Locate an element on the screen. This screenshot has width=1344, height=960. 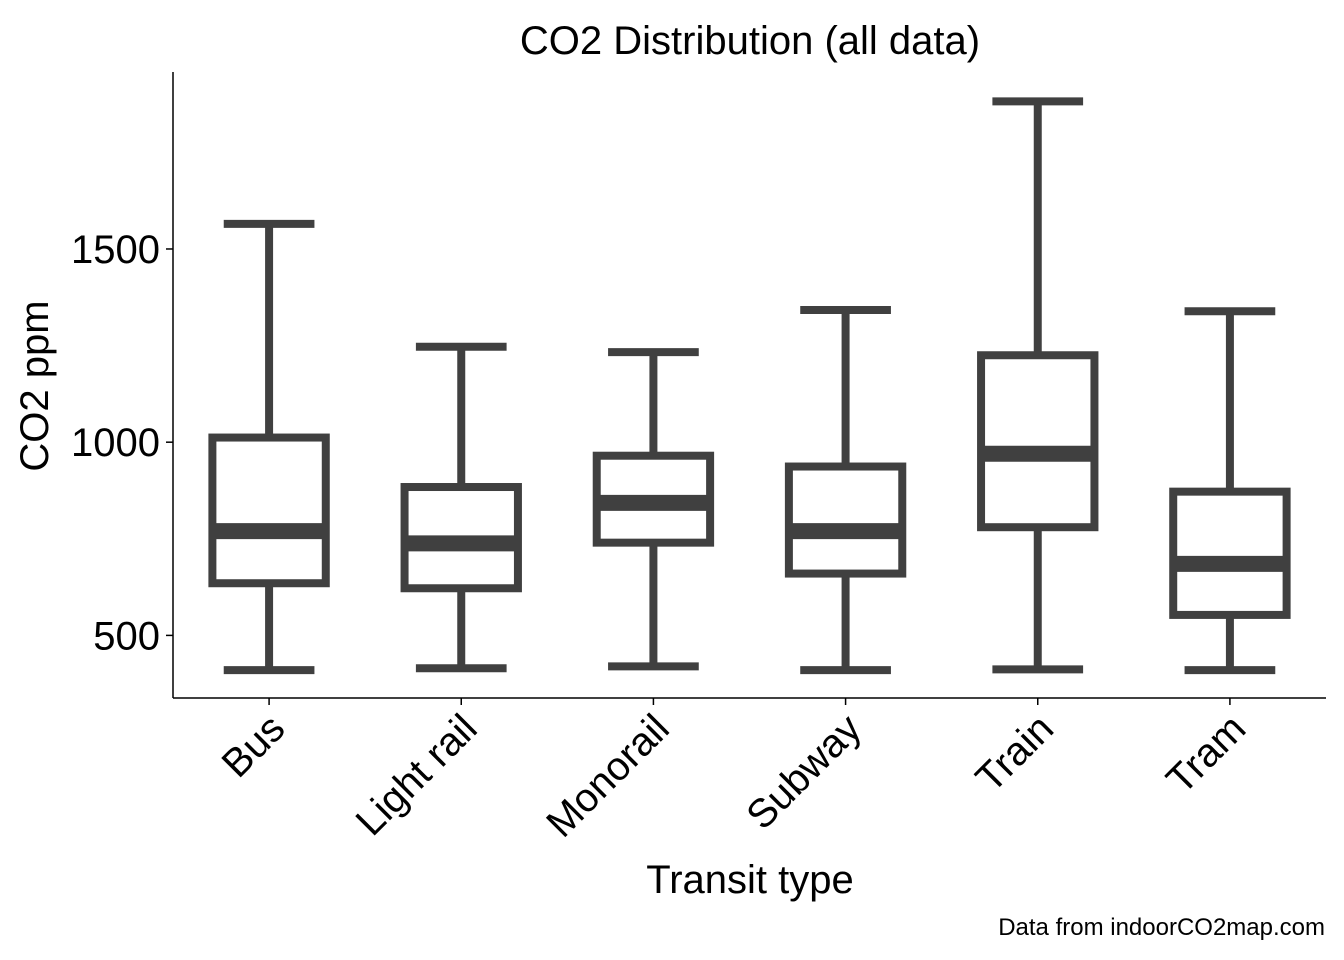
x-tick-label: Subway is located at coordinates (804, 772).